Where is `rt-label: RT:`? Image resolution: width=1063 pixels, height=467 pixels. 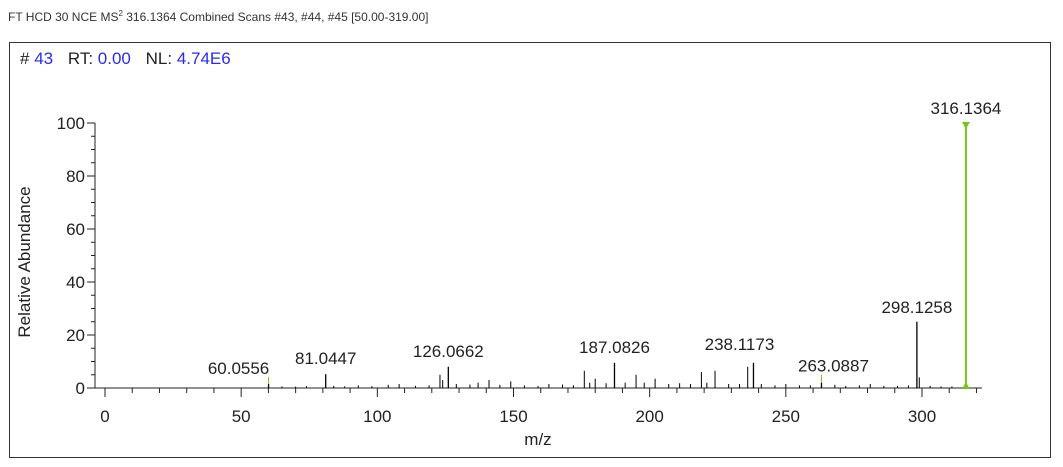
rt-label: RT: is located at coordinates (80, 58).